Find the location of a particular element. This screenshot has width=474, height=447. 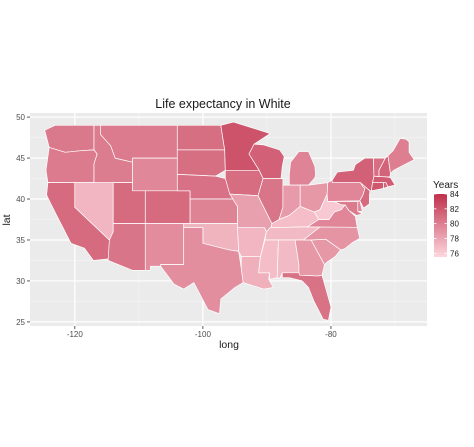

legend-ticks: 84 82 80 78 76 is located at coordinates (446, 224).